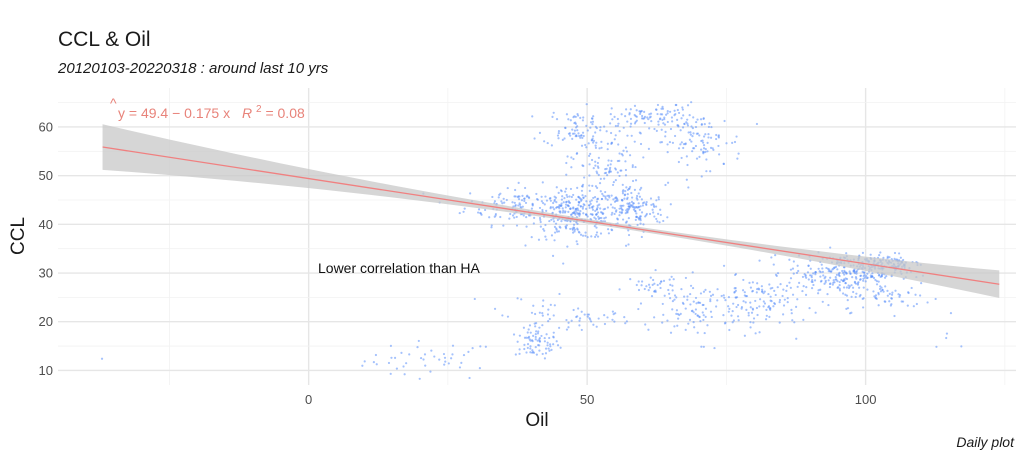 The width and height of the screenshot is (1024, 461). I want to click on chart-caption: Daily plot, so click(985, 442).